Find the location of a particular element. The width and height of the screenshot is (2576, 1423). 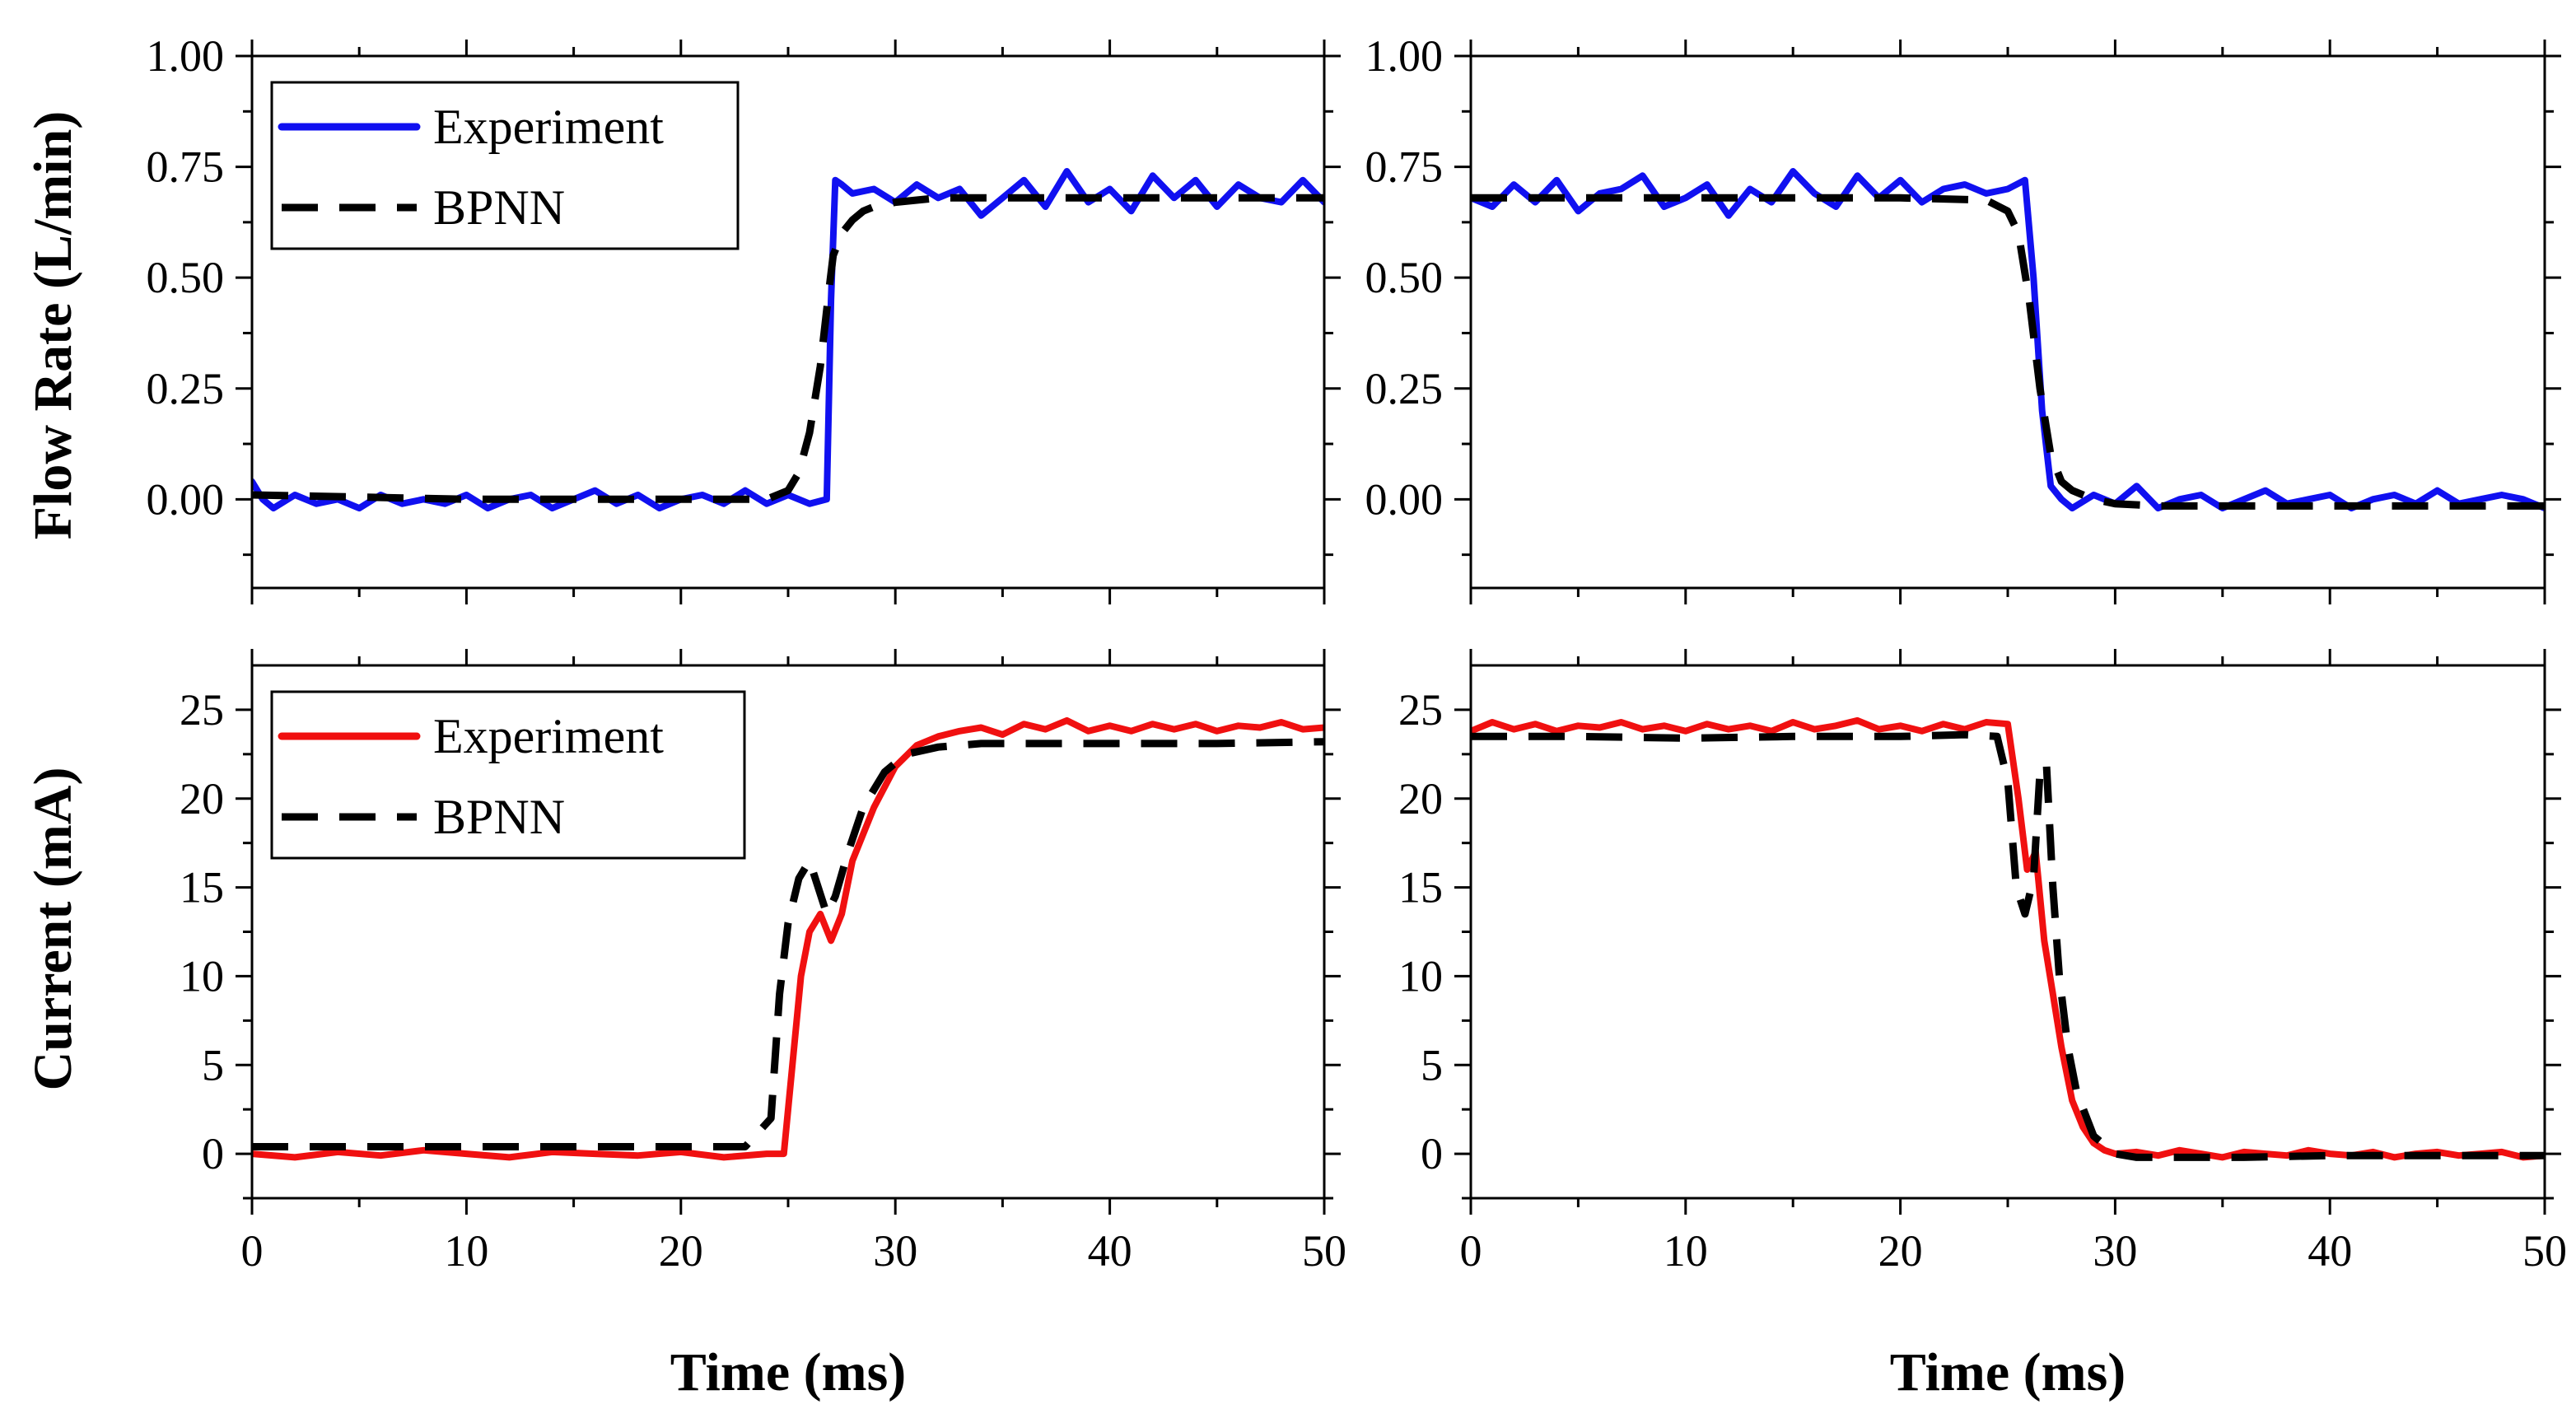

time-axis-title-left: Time (ms) is located at coordinates (788, 1372).